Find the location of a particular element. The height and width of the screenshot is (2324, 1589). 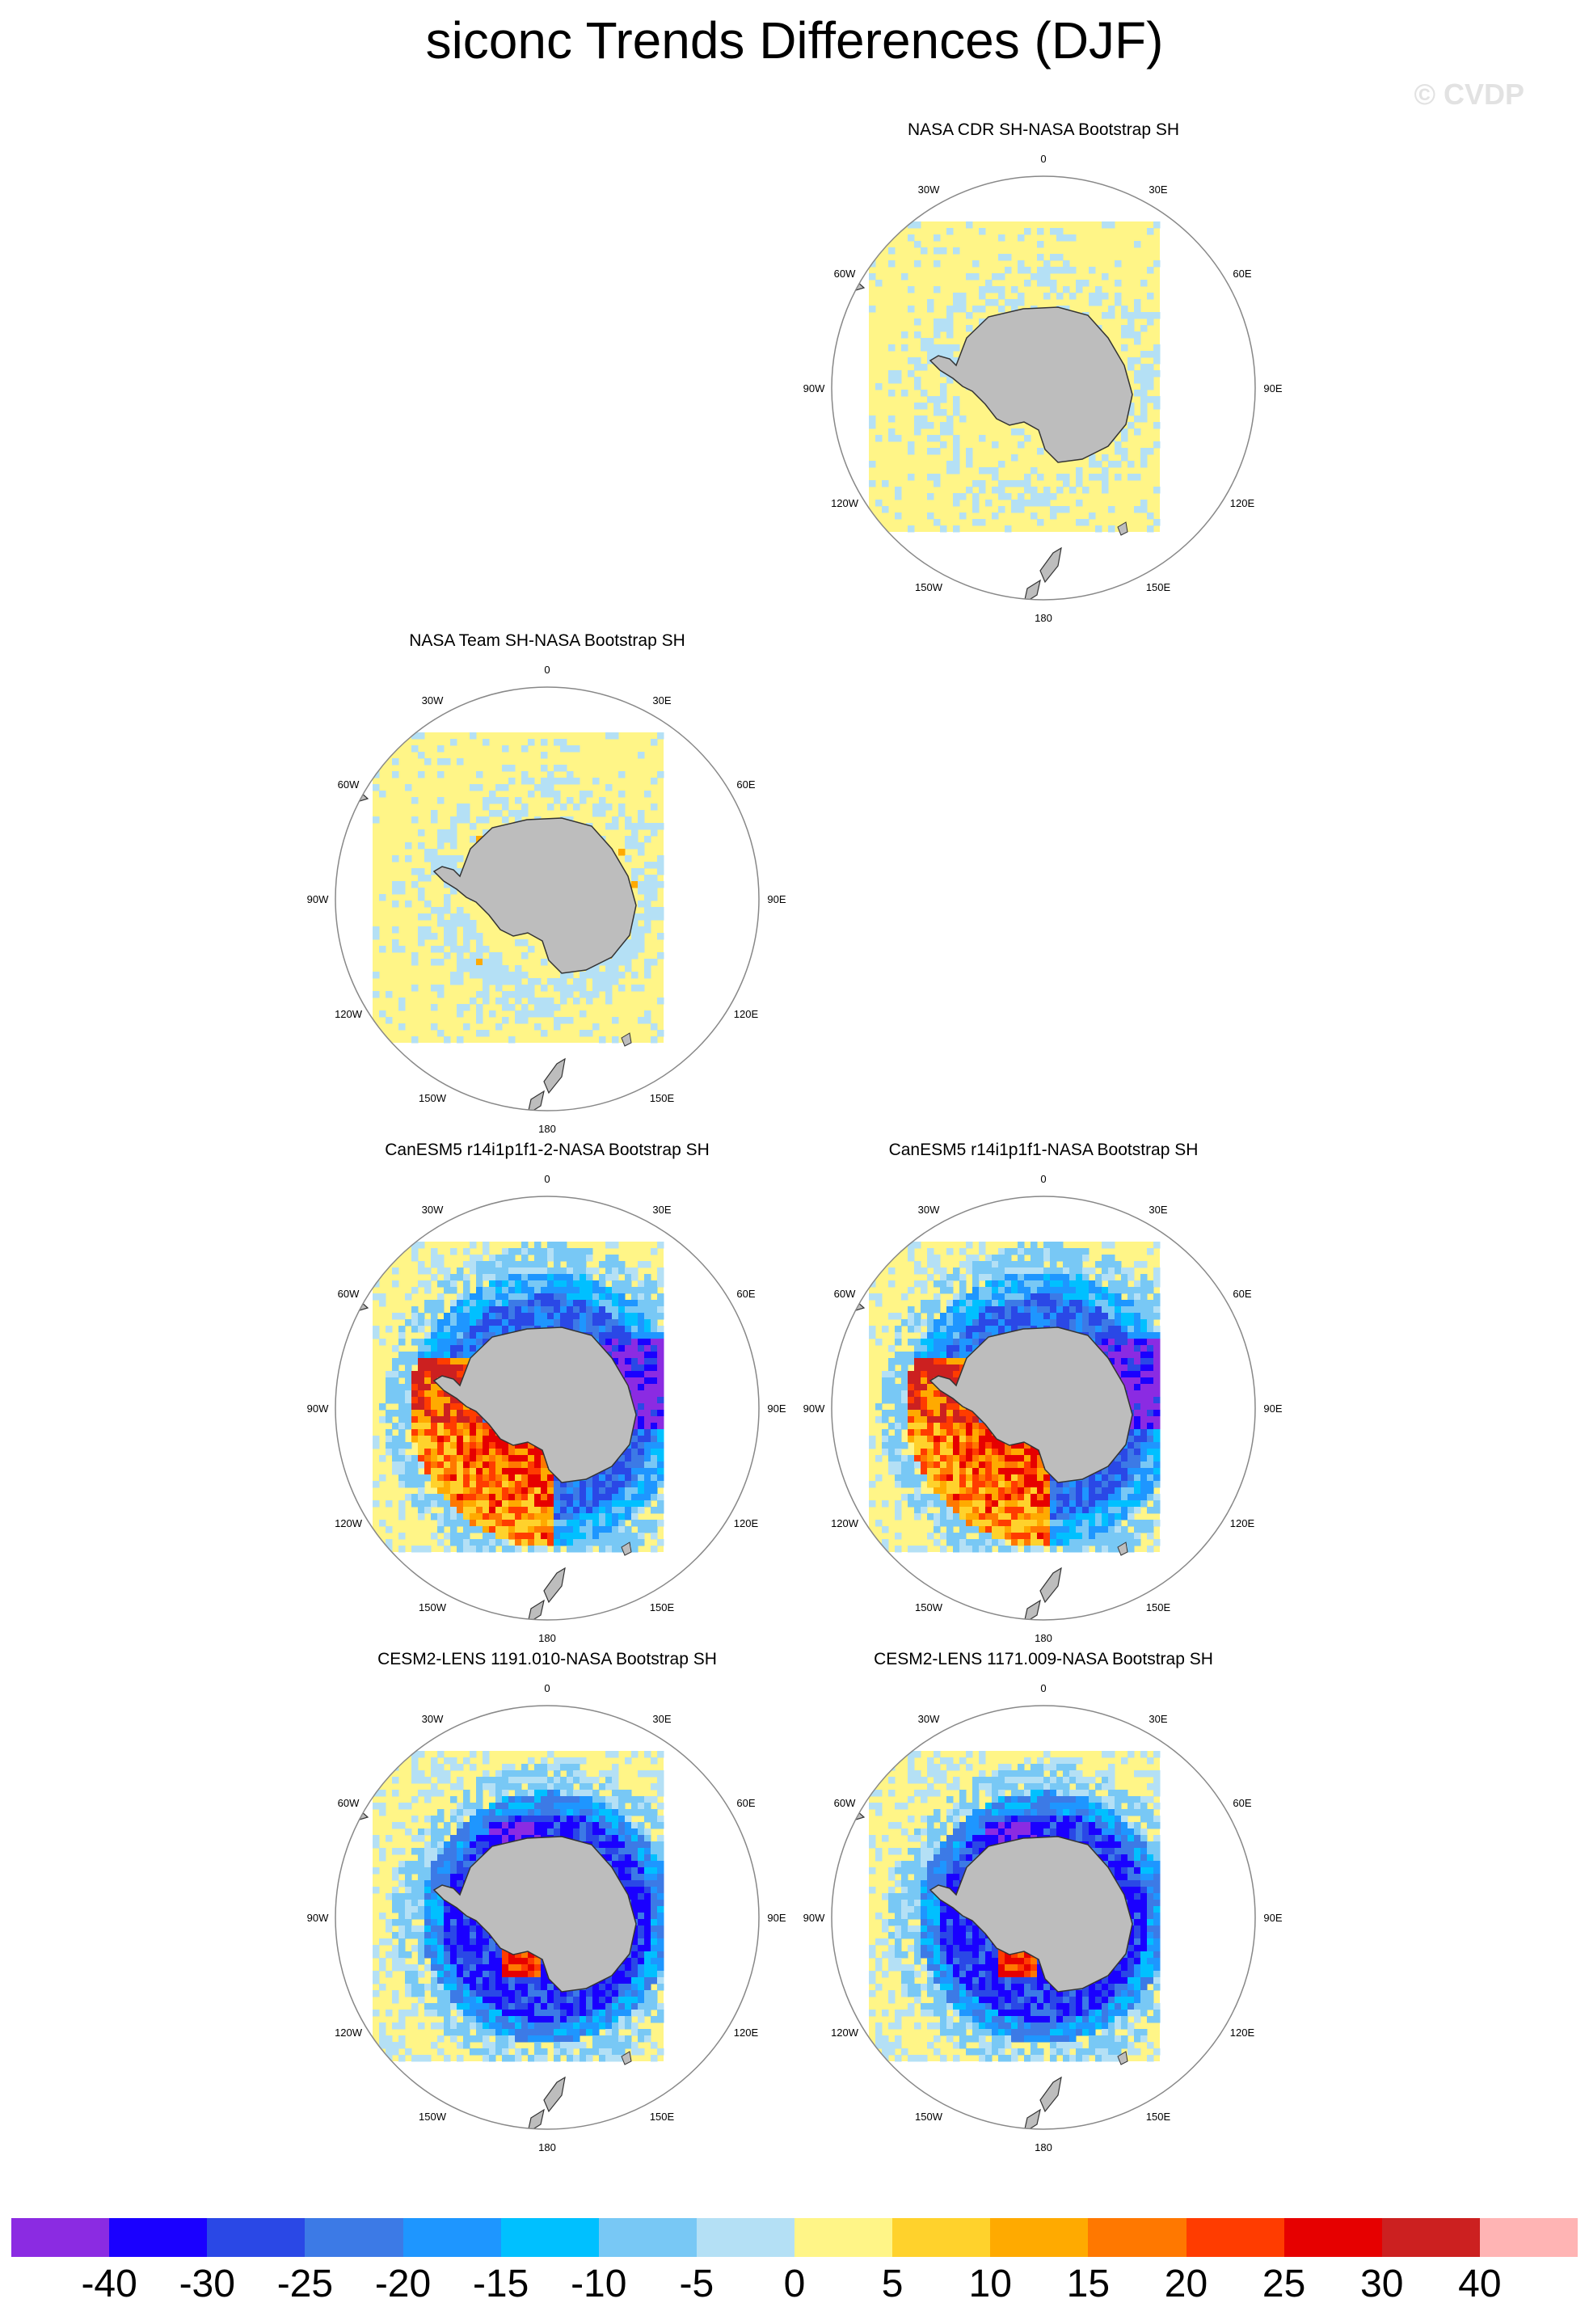

longitude-label: 60W is located at coordinates (349, 784).